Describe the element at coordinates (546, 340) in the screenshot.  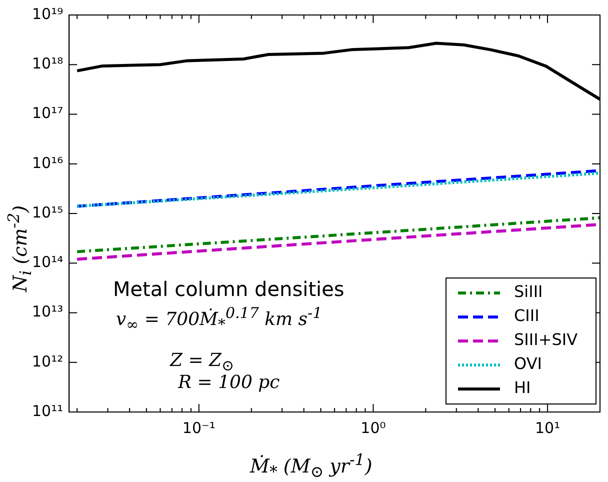
I see `legend-label: SIII+SIV` at that location.